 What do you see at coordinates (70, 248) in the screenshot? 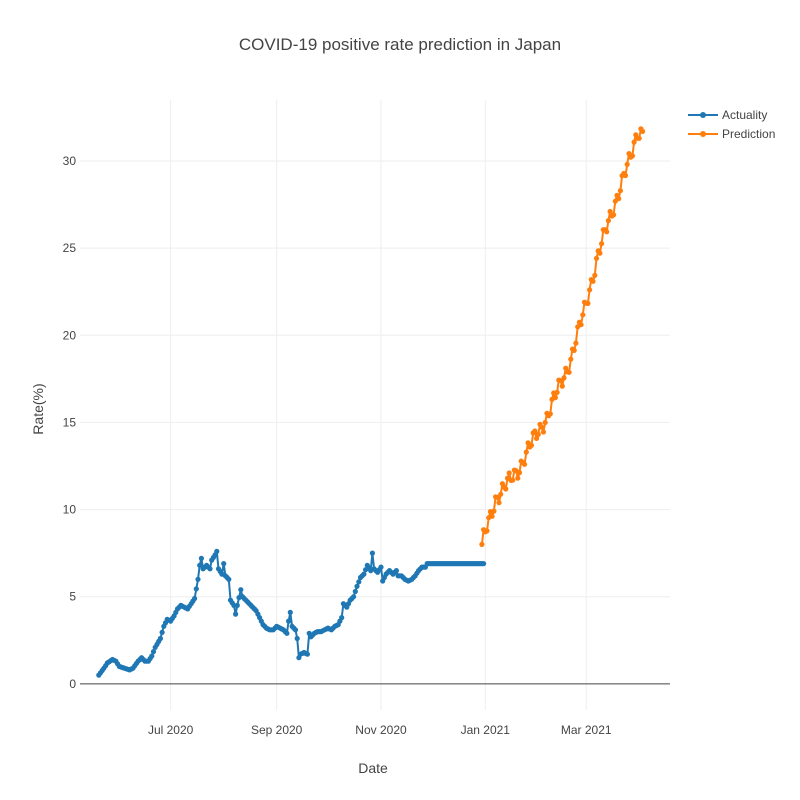
I see `y-tick-label-25: 25` at bounding box center [70, 248].